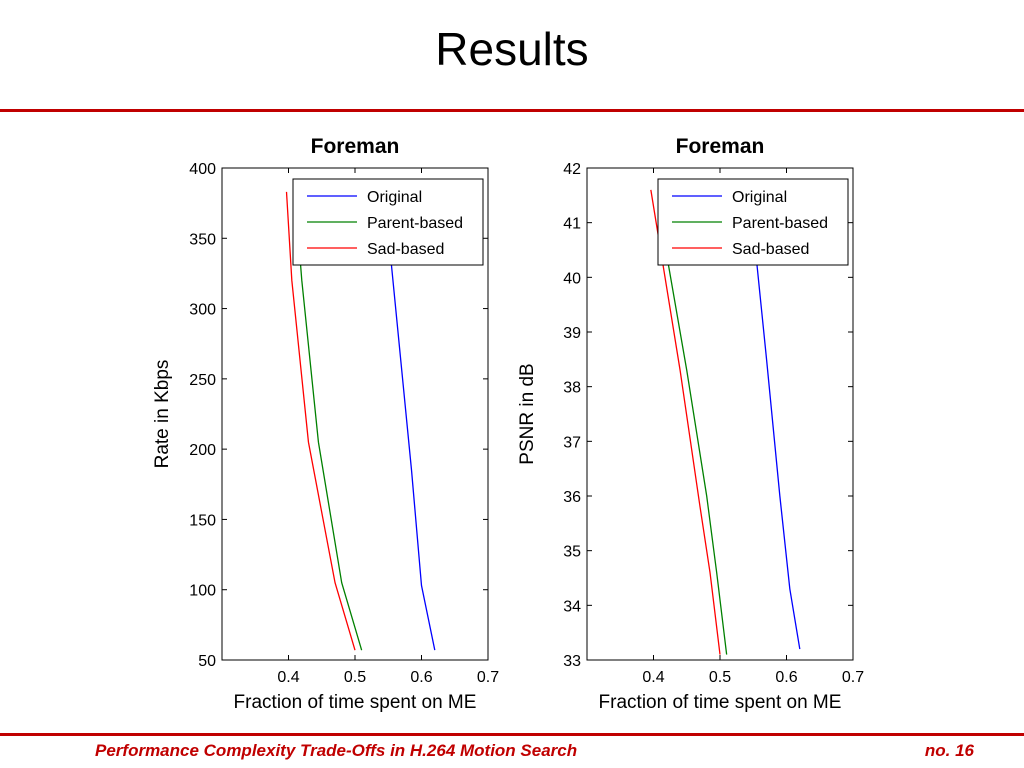 The width and height of the screenshot is (1024, 768). I want to click on y-tick-label: 200, so click(202, 450).